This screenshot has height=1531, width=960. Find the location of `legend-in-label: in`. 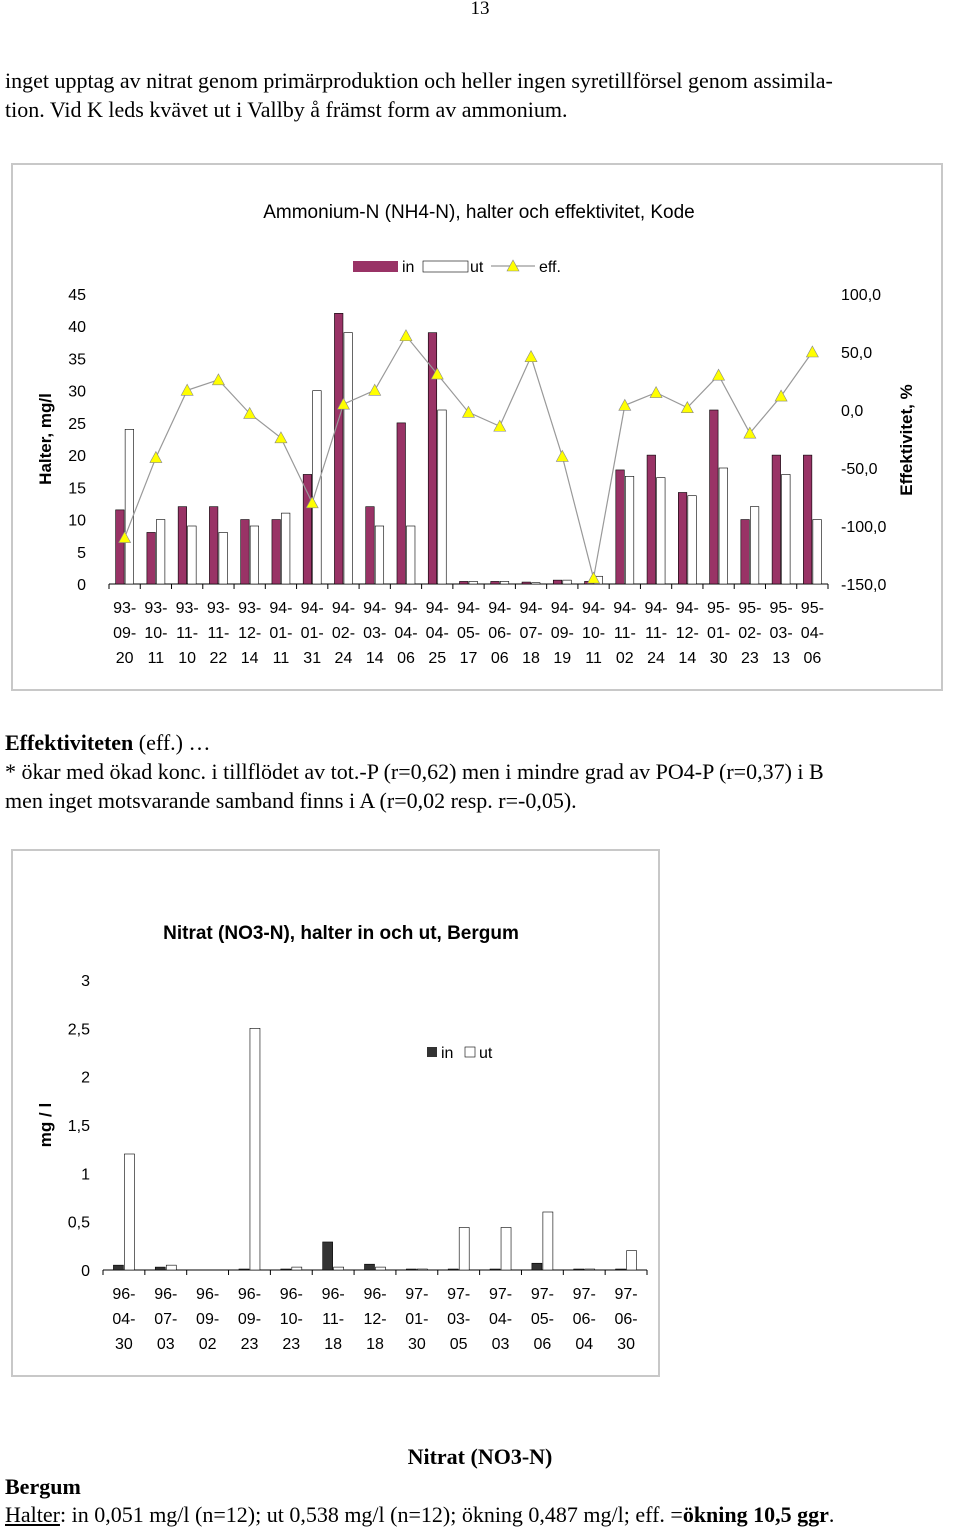

legend-in-label: in is located at coordinates (447, 1053).